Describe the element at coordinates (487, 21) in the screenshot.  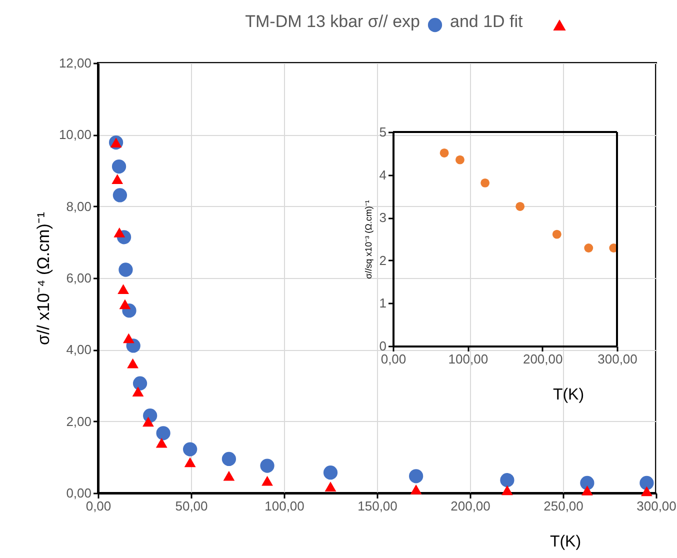
I see `legend-label: and 1D fit` at that location.